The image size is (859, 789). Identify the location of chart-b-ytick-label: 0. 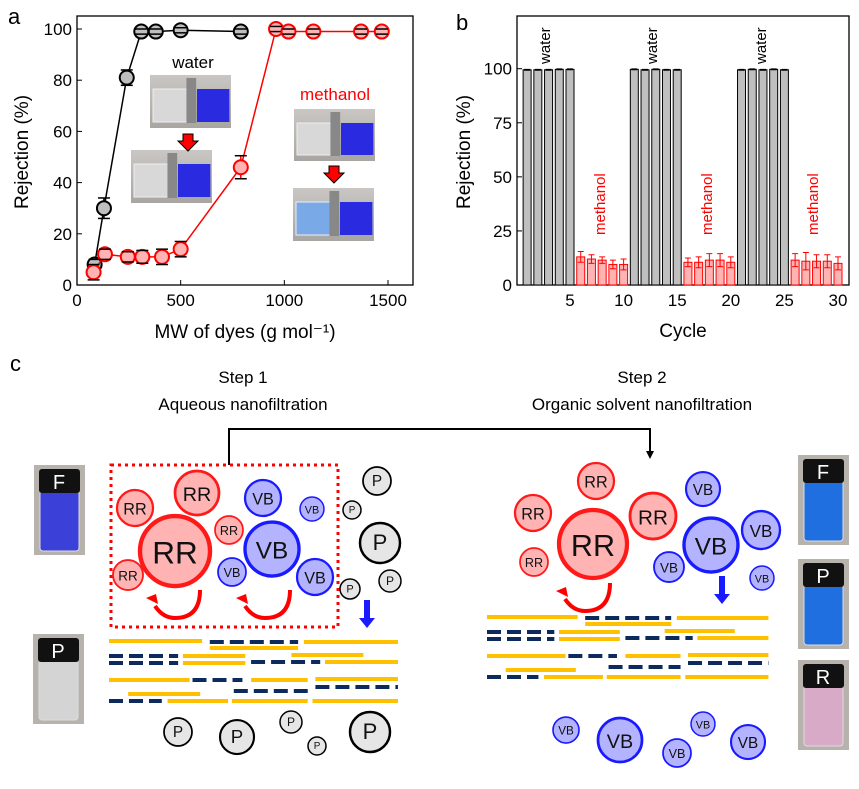
(507, 285).